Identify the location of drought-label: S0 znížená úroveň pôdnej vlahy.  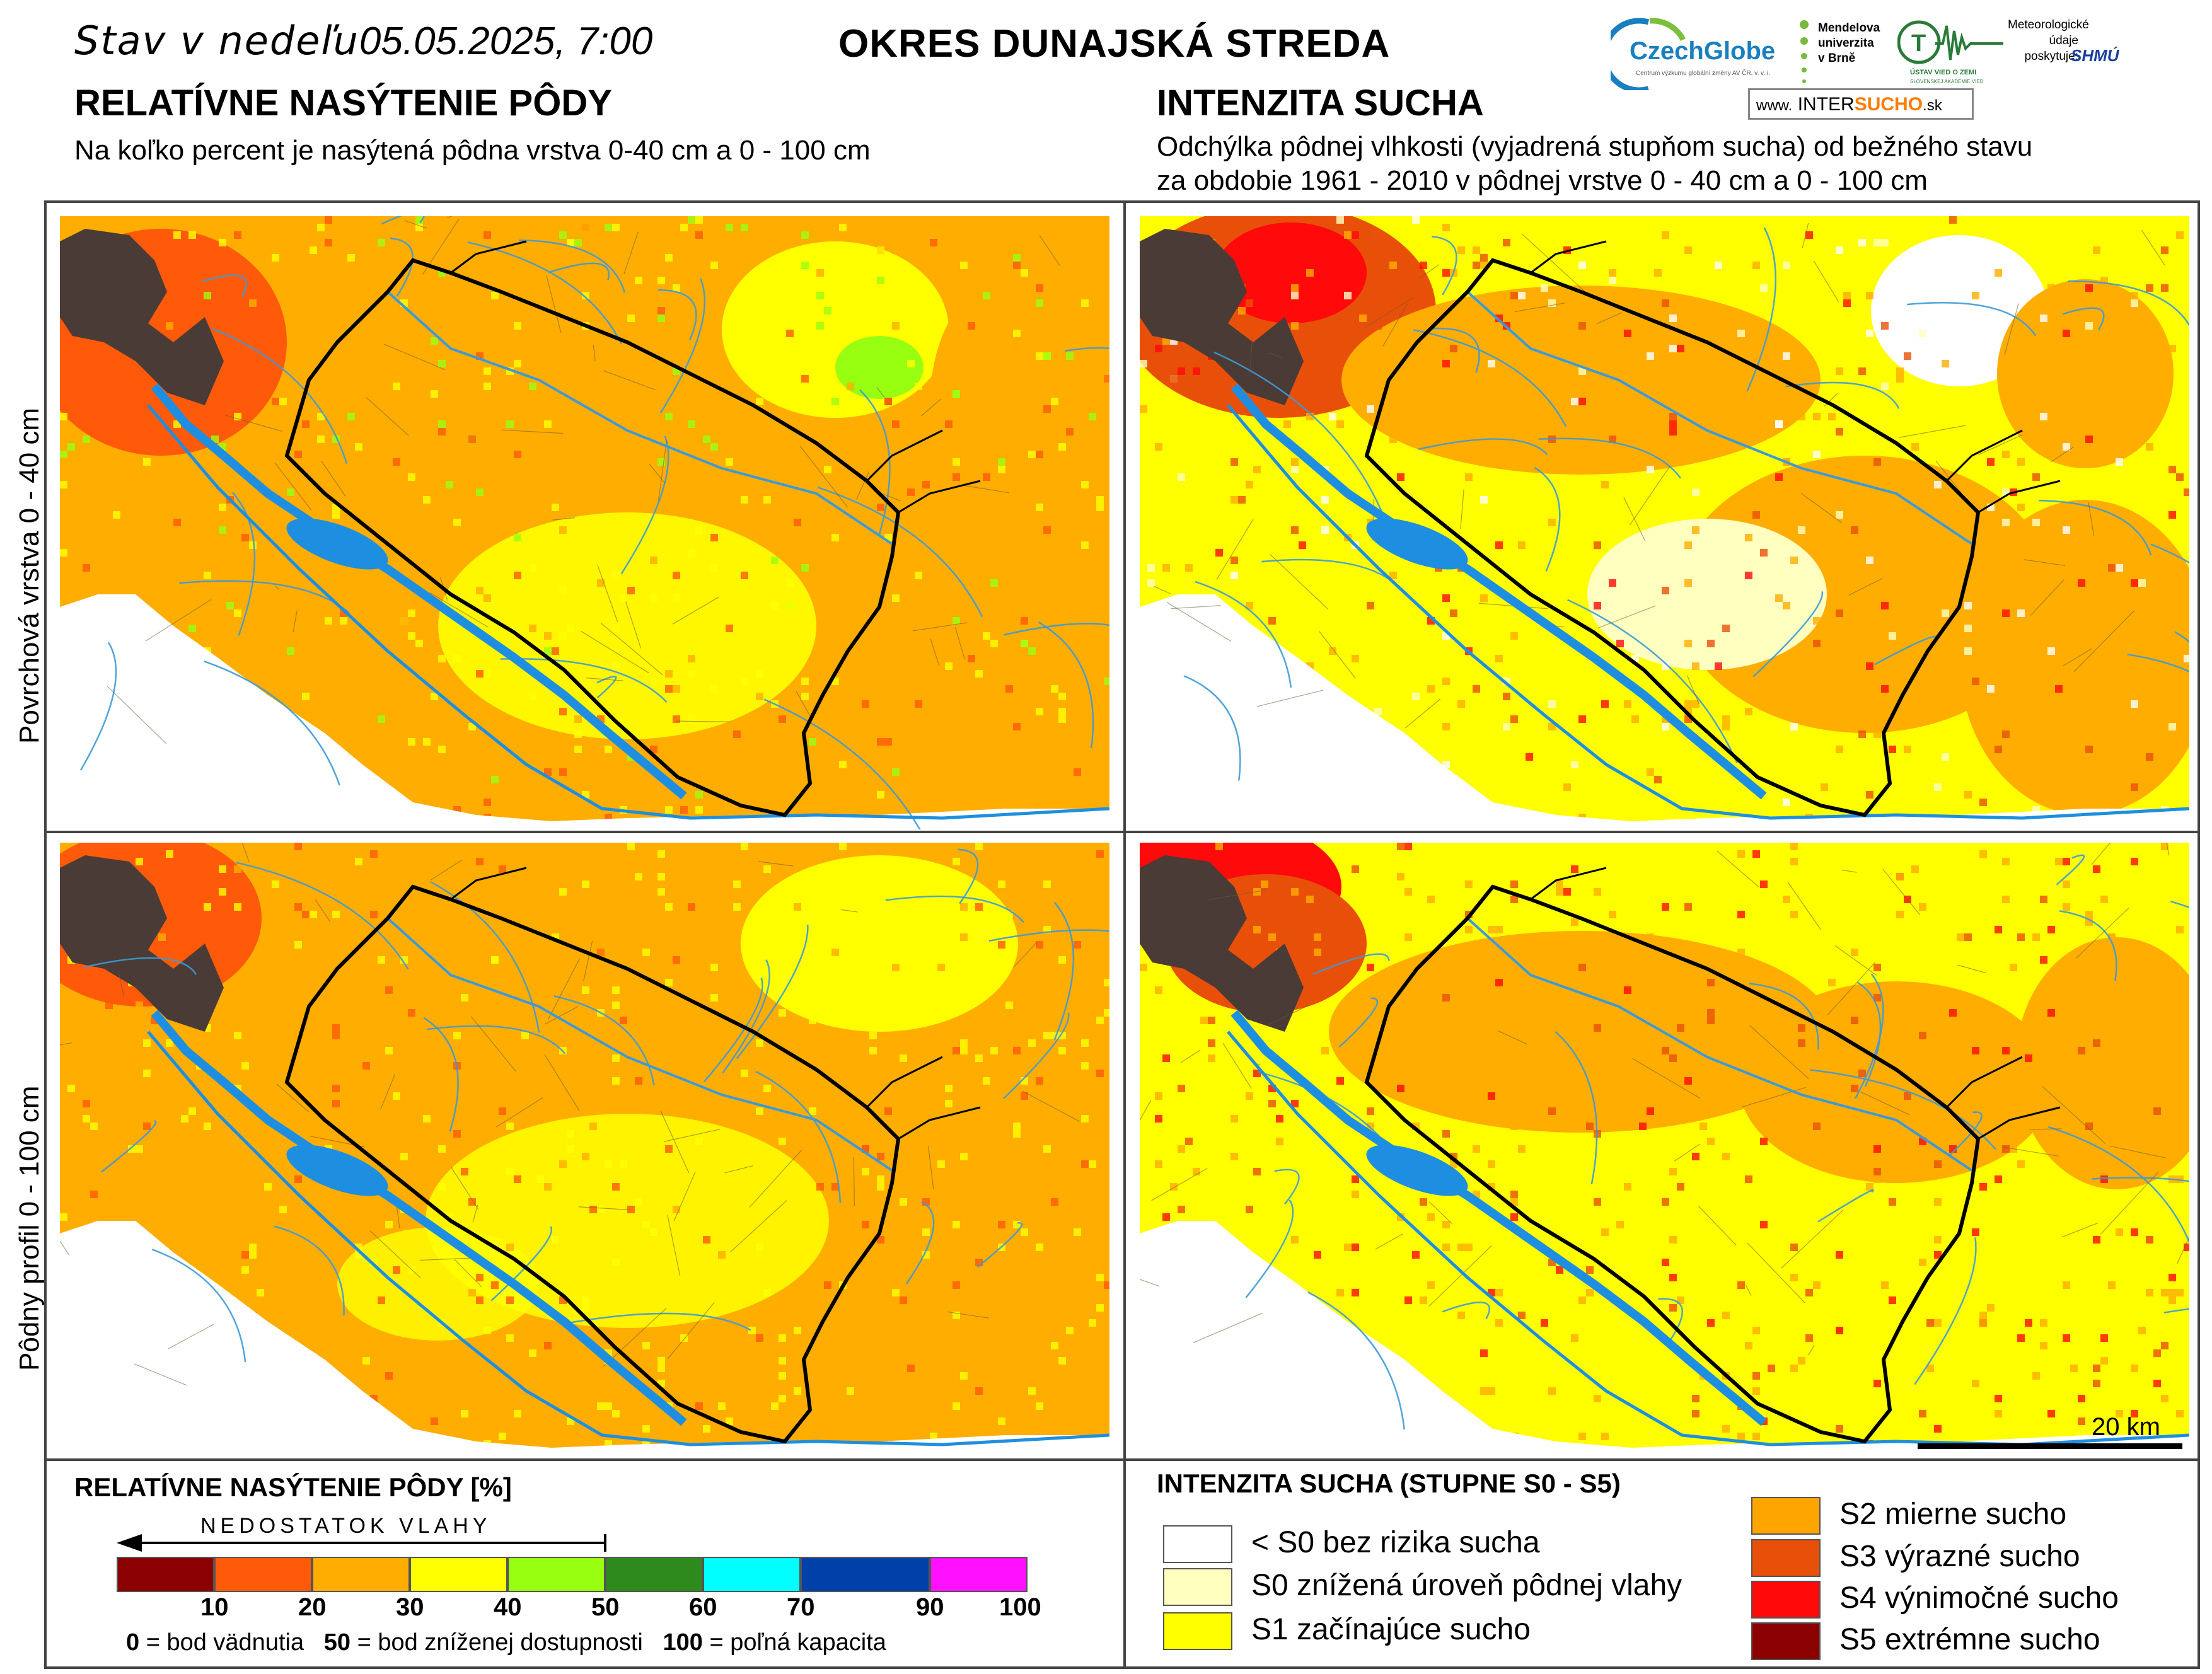
(1466, 1585).